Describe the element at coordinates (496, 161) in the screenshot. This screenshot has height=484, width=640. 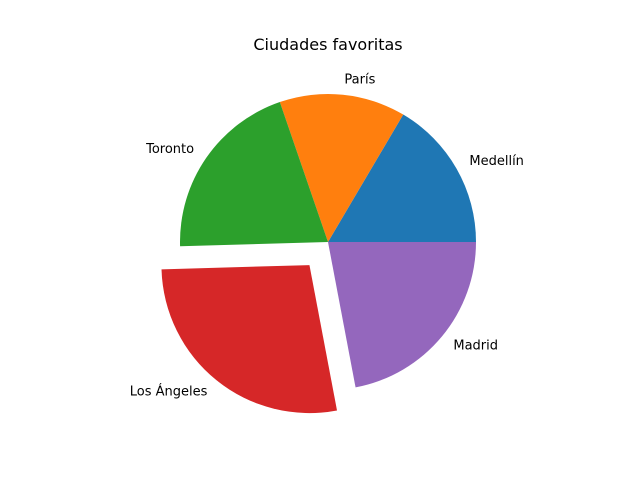
I see `pie-label-medellin: Medellín` at that location.